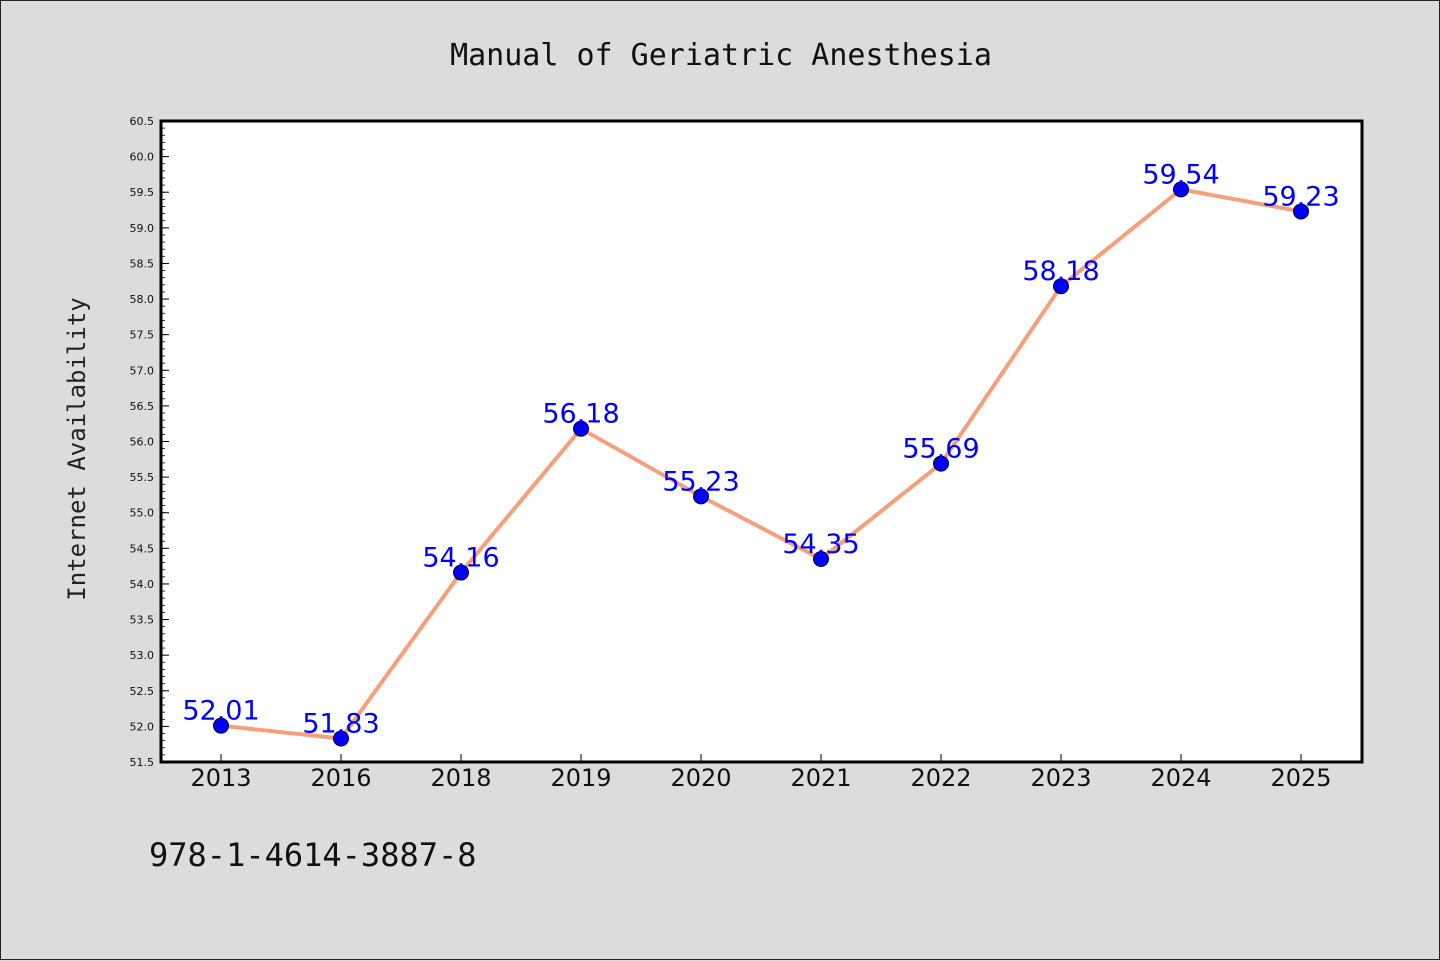  I want to click on y-tick-label: 60.5, so click(142, 121).